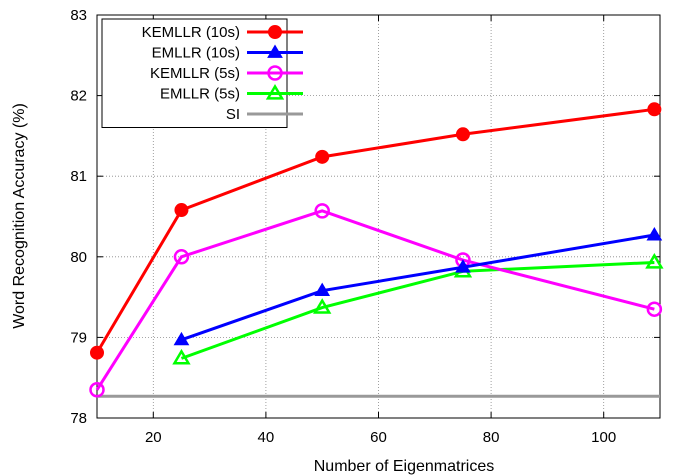  Describe the element at coordinates (153, 437) in the screenshot. I see `x-tick-label: 20` at that location.